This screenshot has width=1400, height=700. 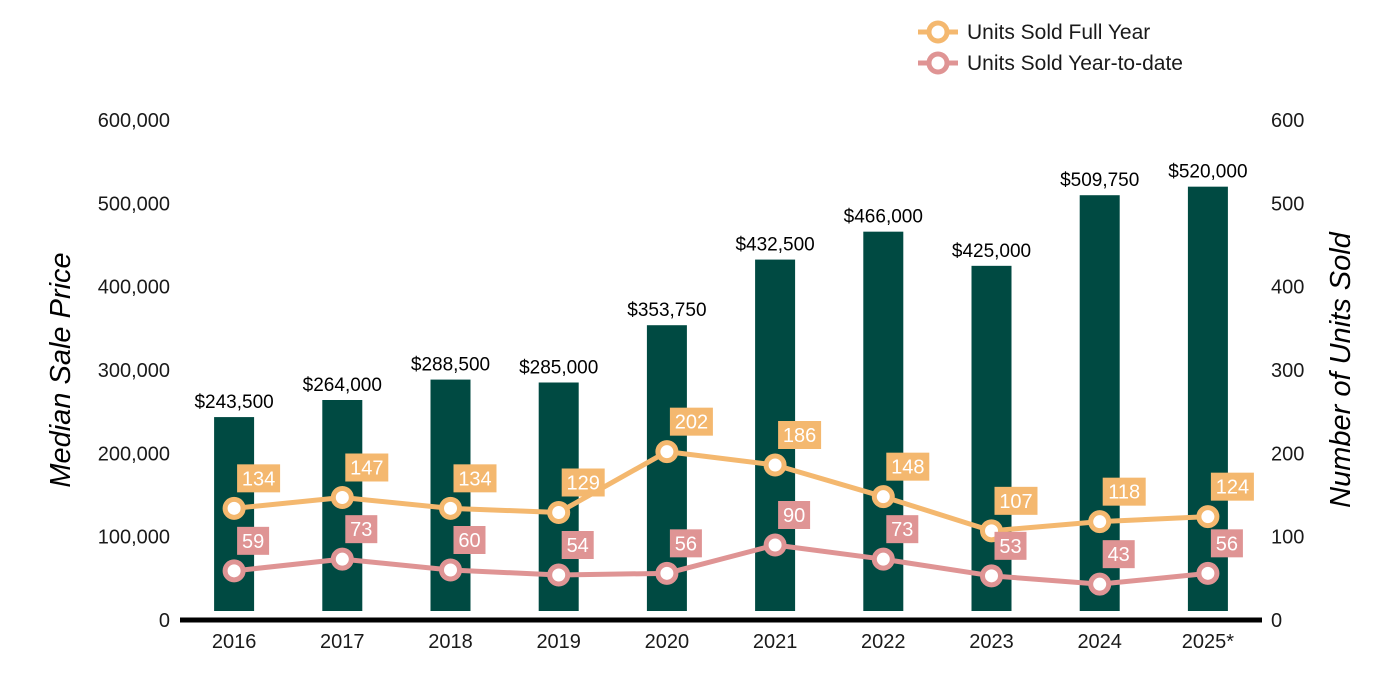 I want to click on bar-value-label: $432,500, so click(x=774, y=245).